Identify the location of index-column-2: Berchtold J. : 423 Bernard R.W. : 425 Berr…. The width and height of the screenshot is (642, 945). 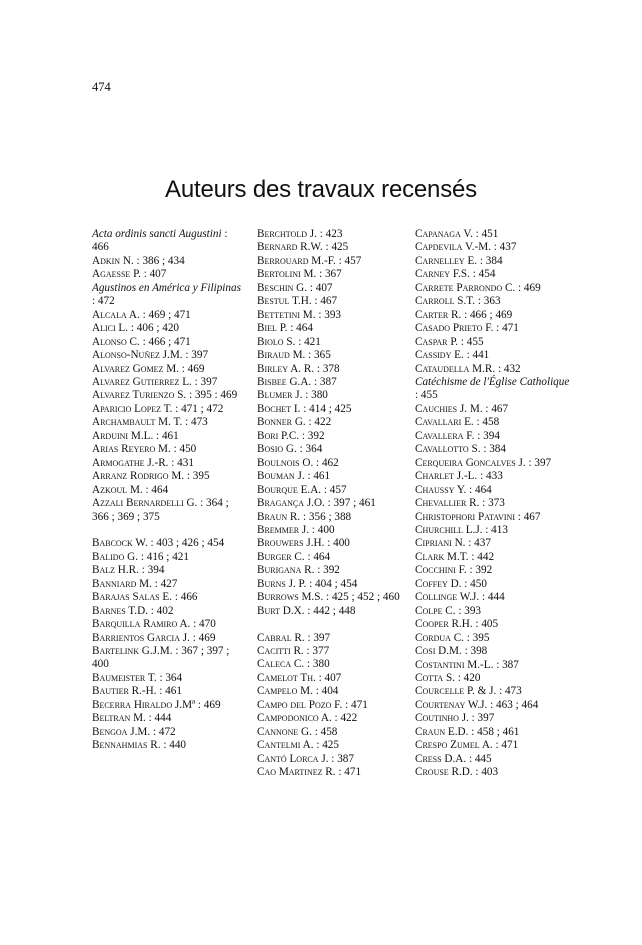
(332, 504).